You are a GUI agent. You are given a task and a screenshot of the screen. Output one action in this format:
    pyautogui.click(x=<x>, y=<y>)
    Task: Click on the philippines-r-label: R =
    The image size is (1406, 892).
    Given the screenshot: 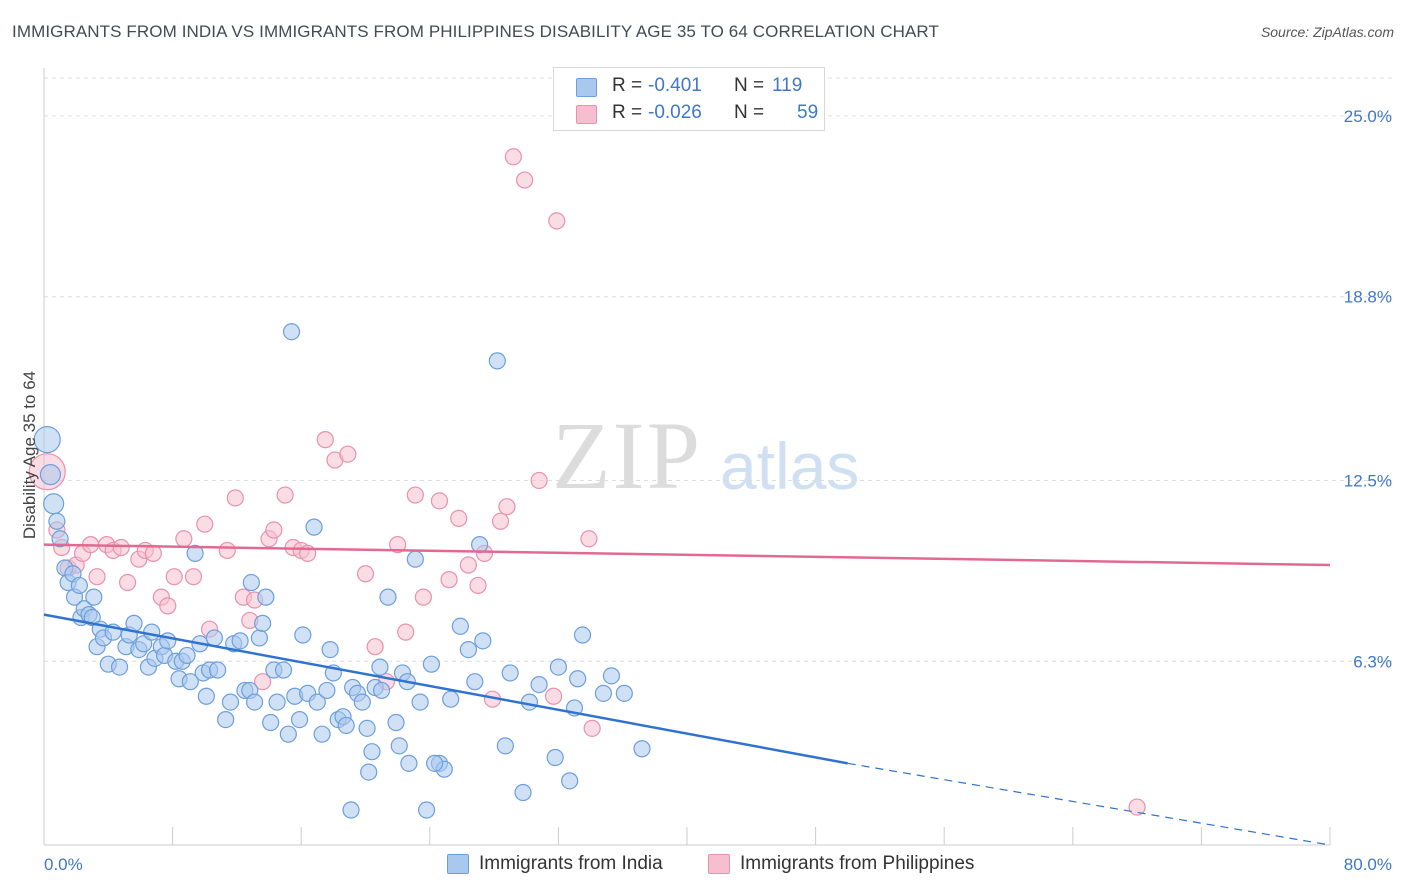 What is the action you would take?
    pyautogui.click(x=627, y=112)
    